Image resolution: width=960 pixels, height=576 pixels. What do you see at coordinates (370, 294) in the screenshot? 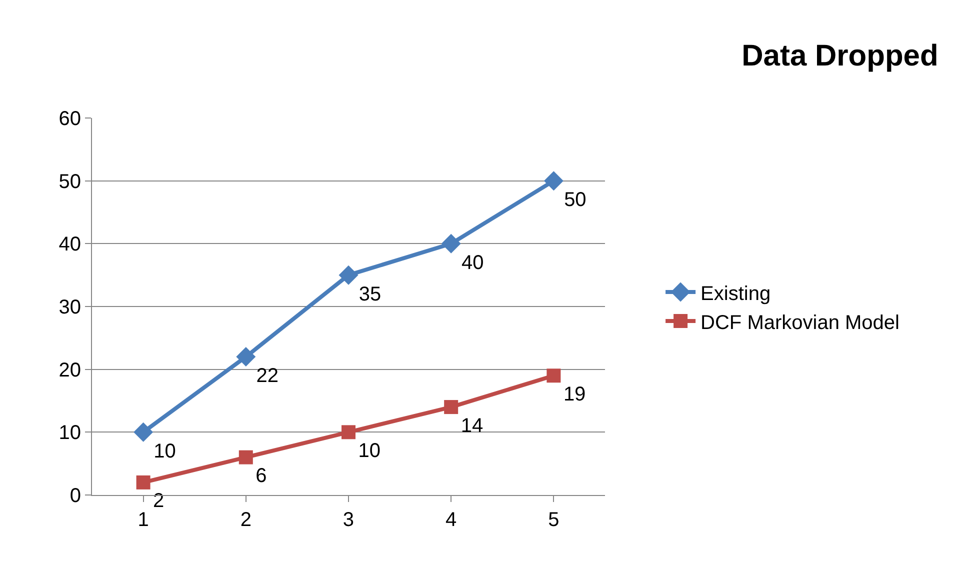
I see `data-label: 35` at bounding box center [370, 294].